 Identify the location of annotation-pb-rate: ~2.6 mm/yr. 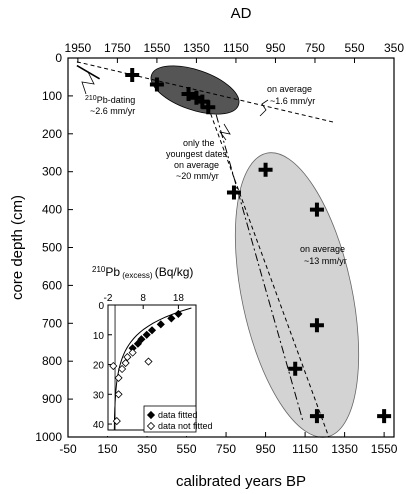
(112, 111).